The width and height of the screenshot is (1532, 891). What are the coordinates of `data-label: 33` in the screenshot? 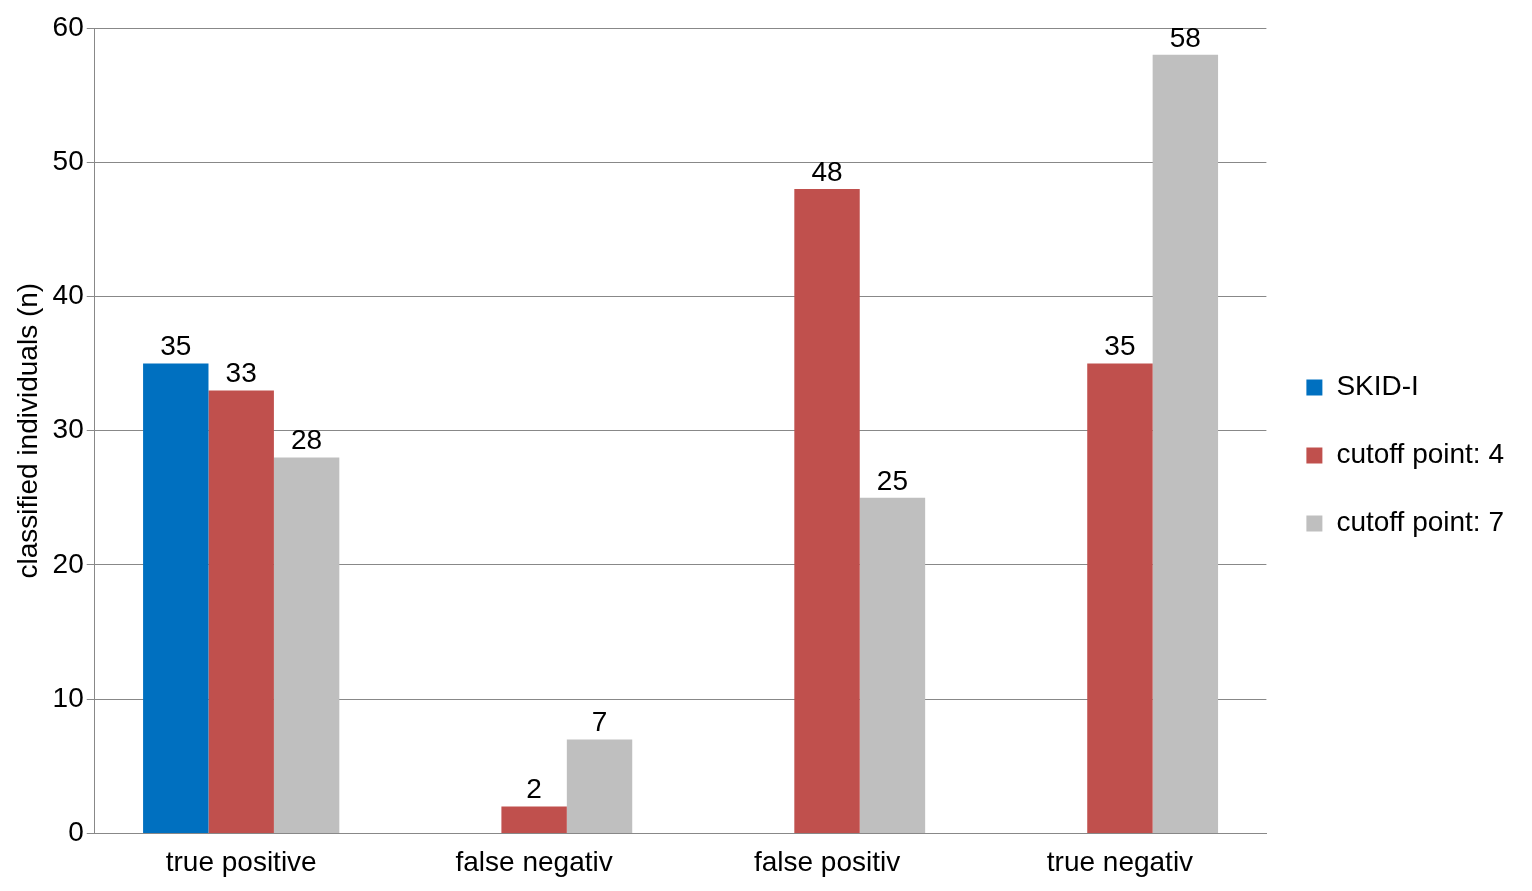 It's located at (241, 373).